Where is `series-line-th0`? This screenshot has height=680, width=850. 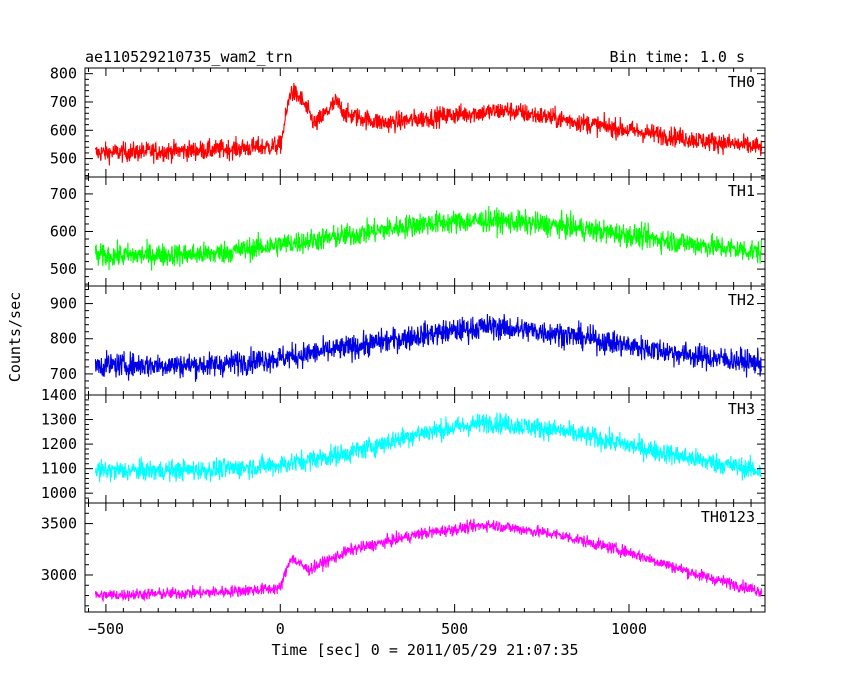
series-line-th0 is located at coordinates (428, 124).